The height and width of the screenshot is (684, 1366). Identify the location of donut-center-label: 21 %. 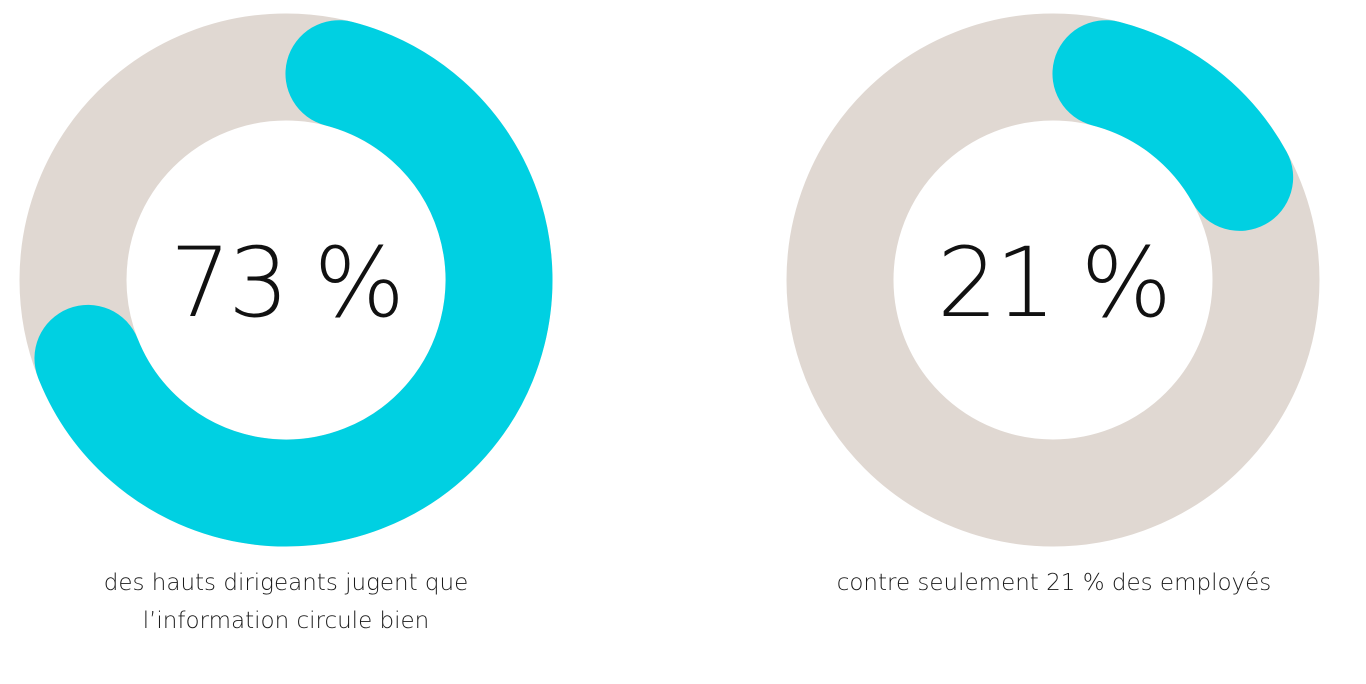
(1053, 283).